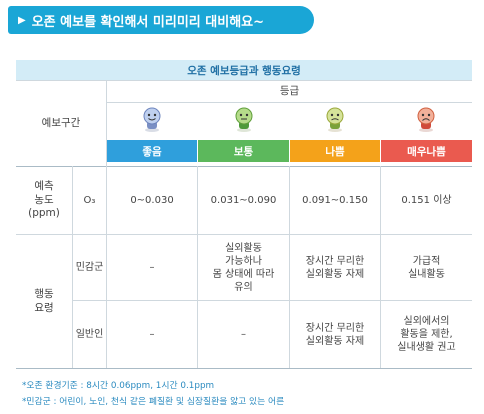 The height and width of the screenshot is (414, 484). Describe the element at coordinates (243, 151) in the screenshot. I see `grade-normal: 보통` at that location.